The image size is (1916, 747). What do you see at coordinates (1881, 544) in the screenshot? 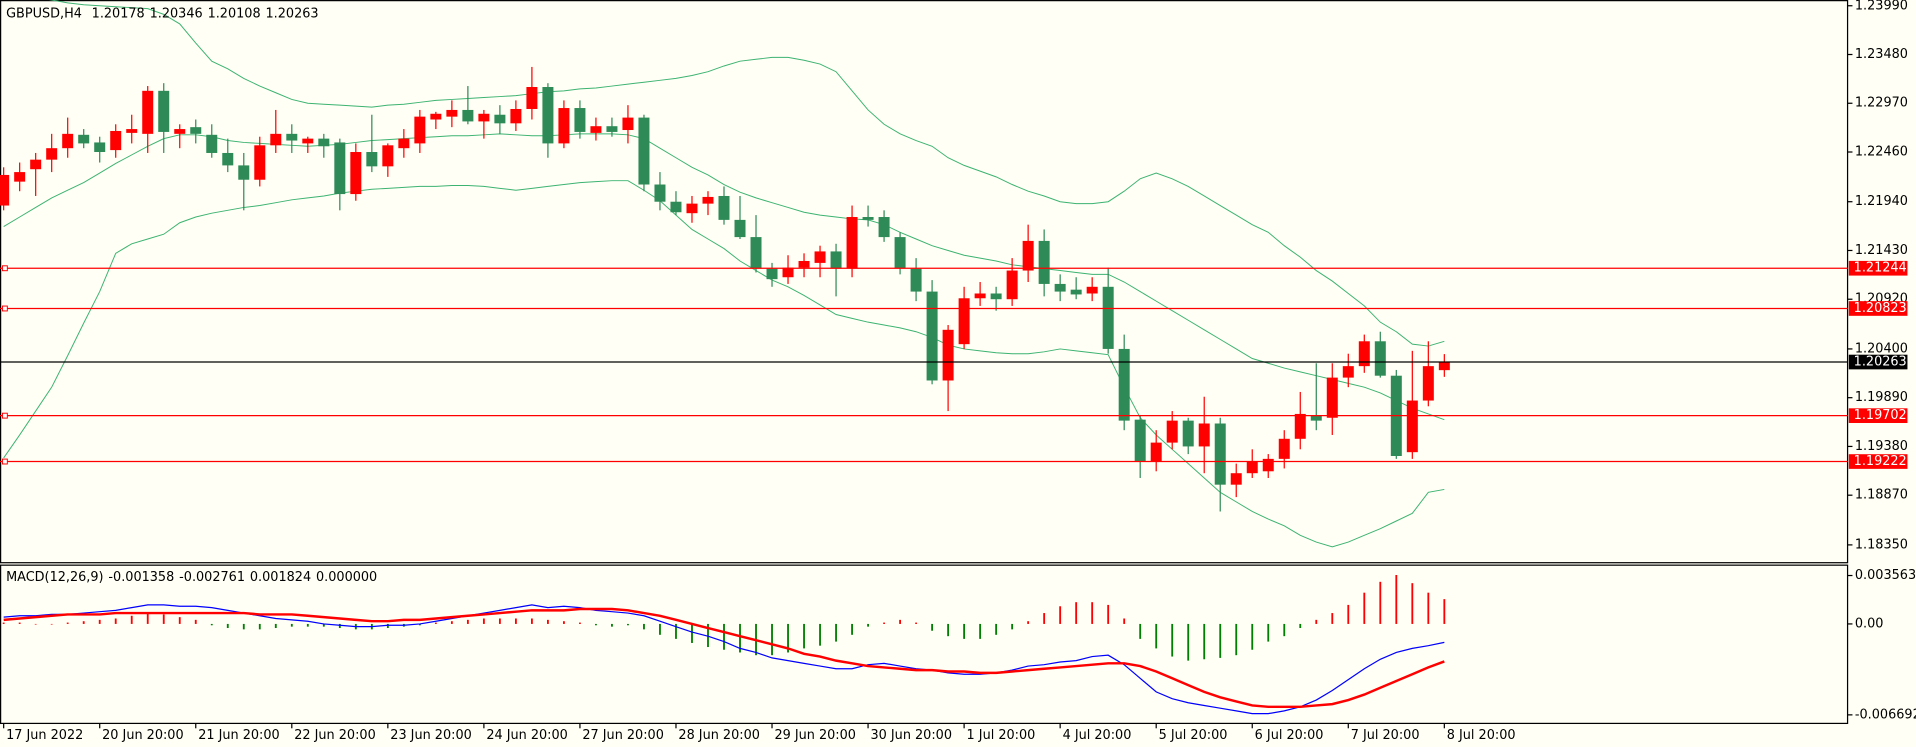
I see `y-tick-label: 1.18350` at bounding box center [1881, 544].